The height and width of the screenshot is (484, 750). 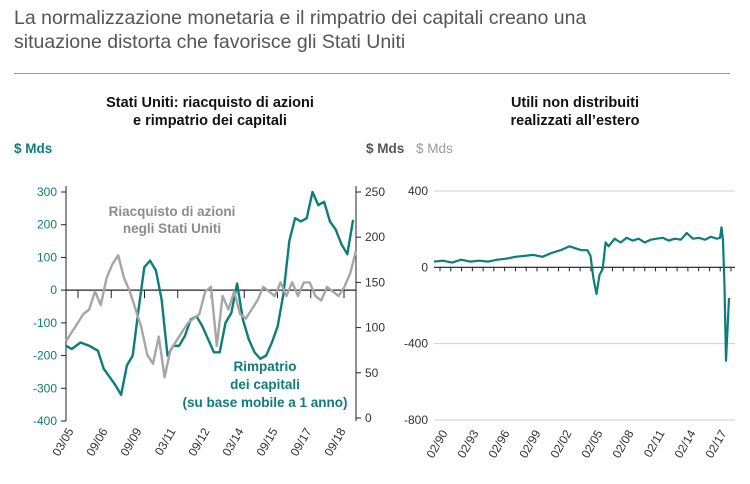 What do you see at coordinates (96, 441) in the screenshot?
I see `left-x-tick-label: 09/06` at bounding box center [96, 441].